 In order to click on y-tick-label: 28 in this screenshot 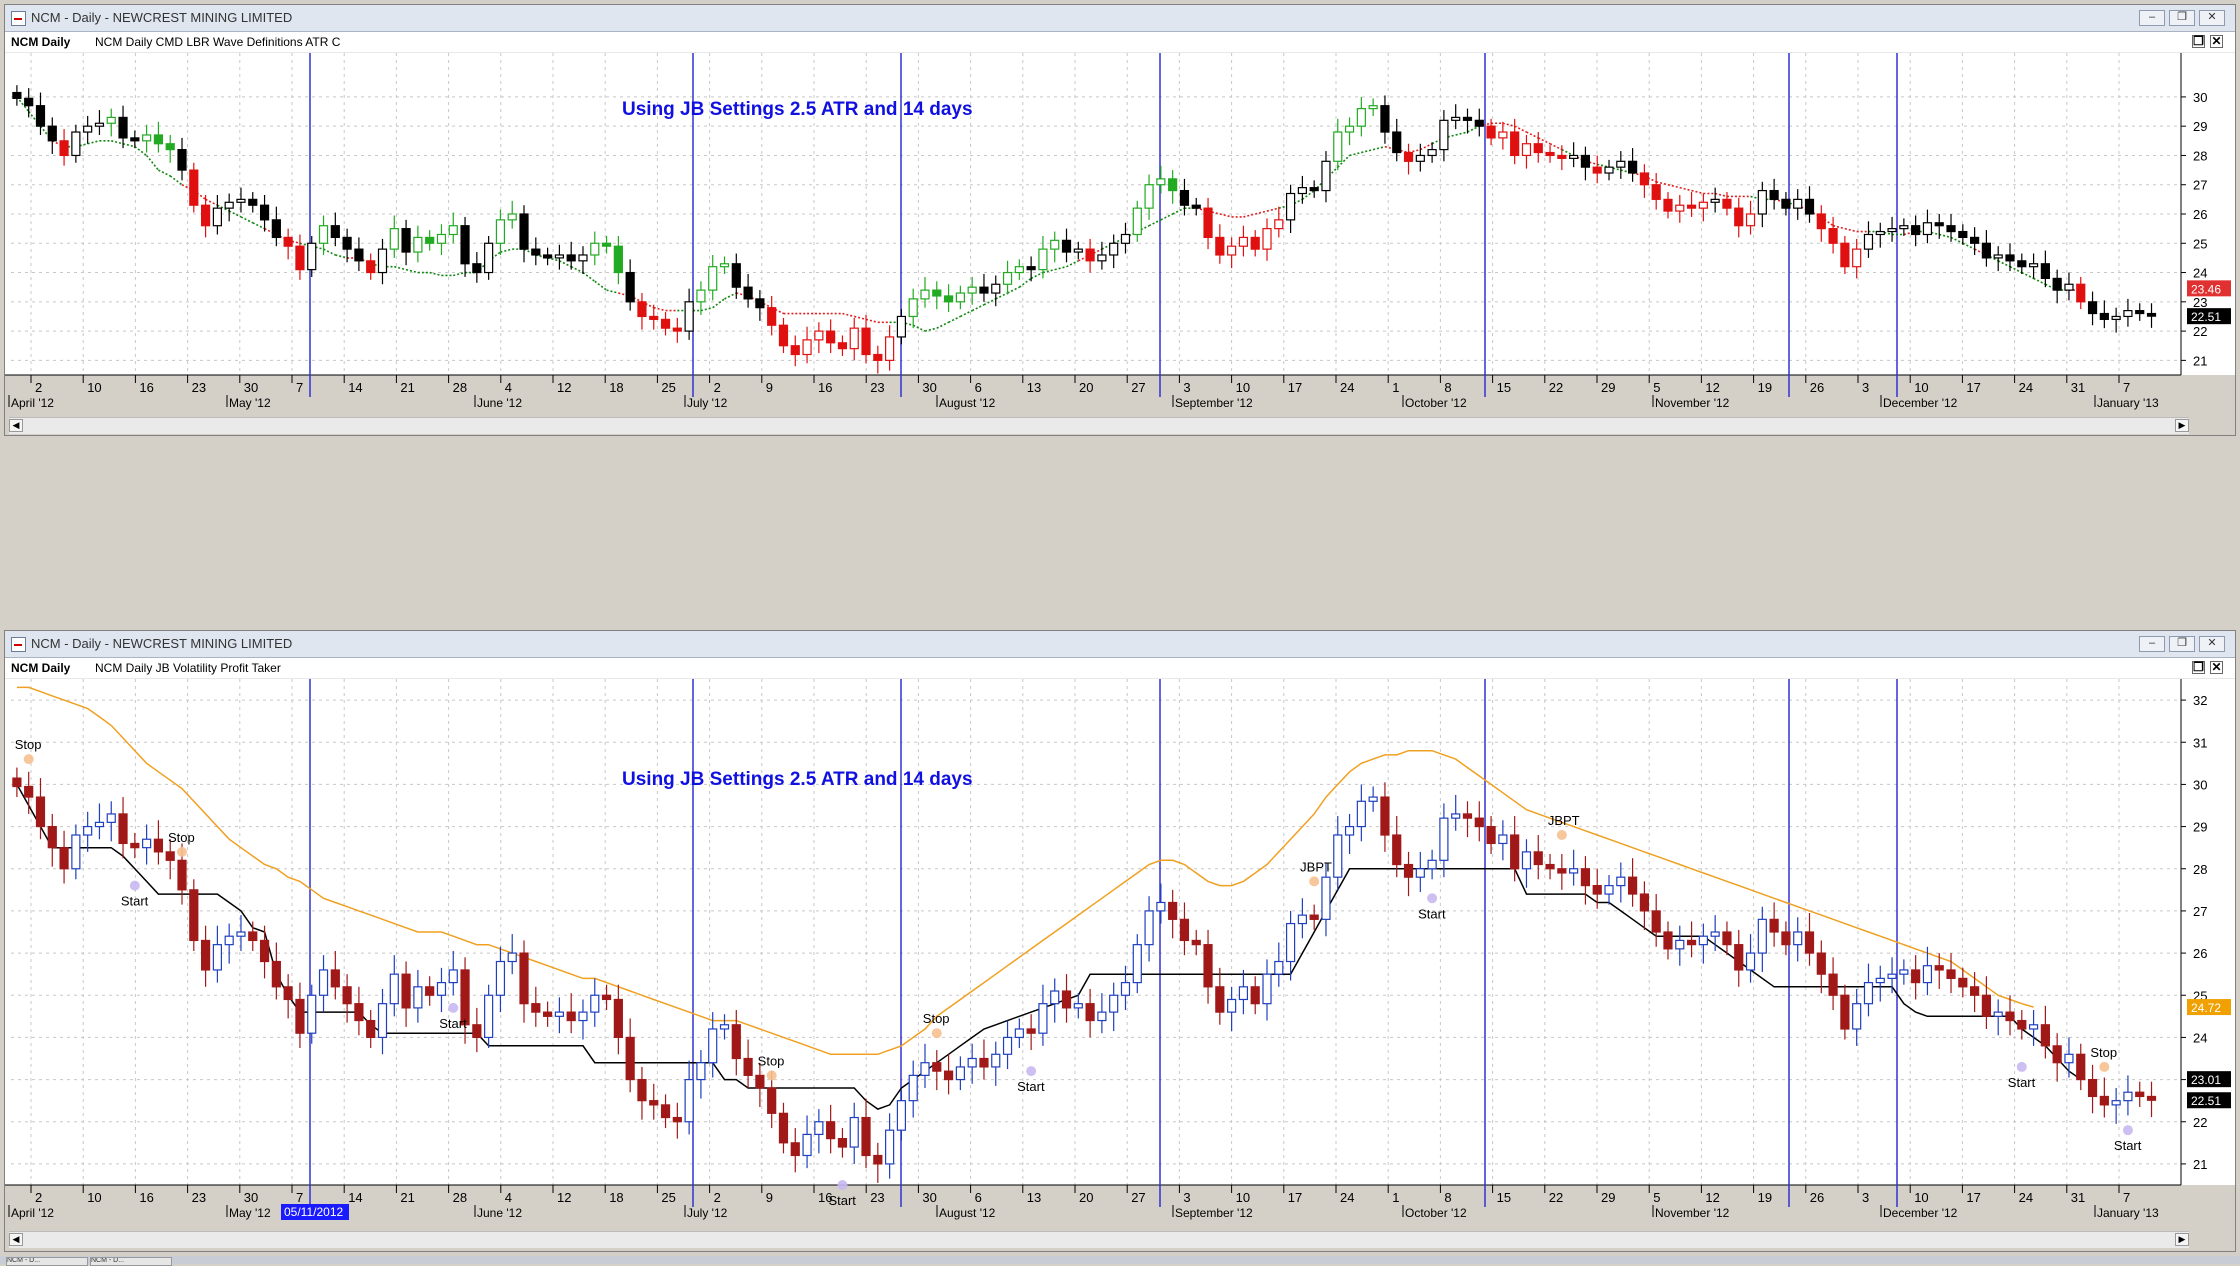, I will do `click(2200, 869)`.